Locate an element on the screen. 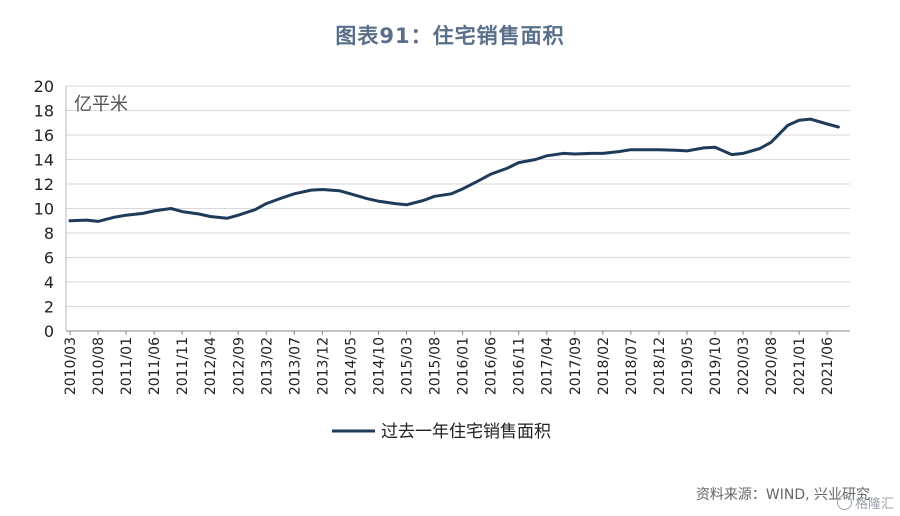 Image resolution: width=900 pixels, height=516 pixels. x-tick-label: 2018/02 is located at coordinates (604, 366).